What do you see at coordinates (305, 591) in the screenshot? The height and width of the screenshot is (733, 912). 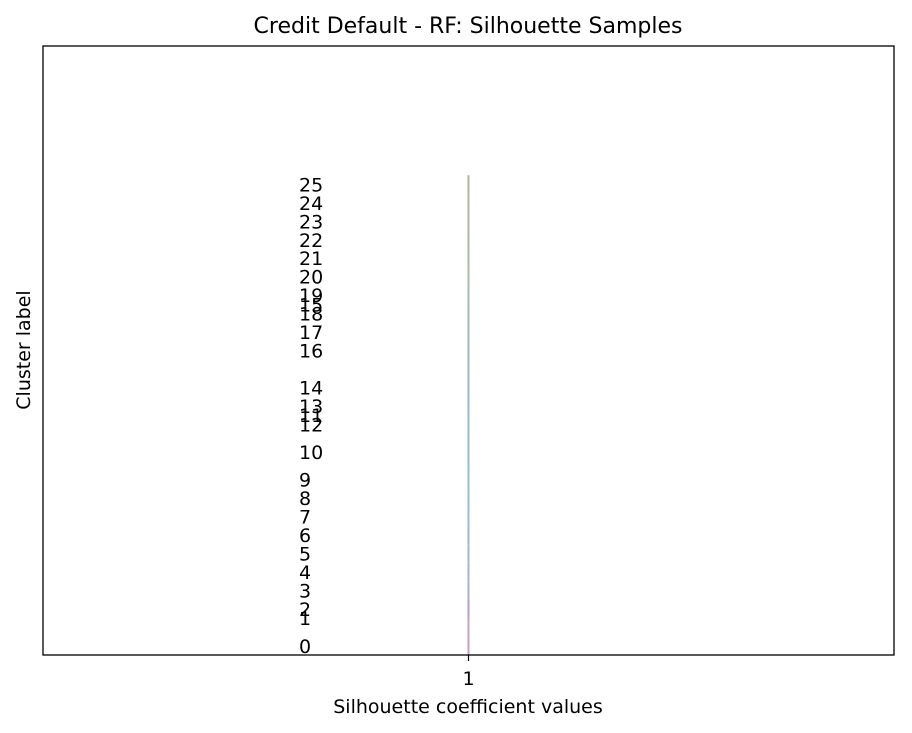 I see `cluster-label-3: 3` at bounding box center [305, 591].